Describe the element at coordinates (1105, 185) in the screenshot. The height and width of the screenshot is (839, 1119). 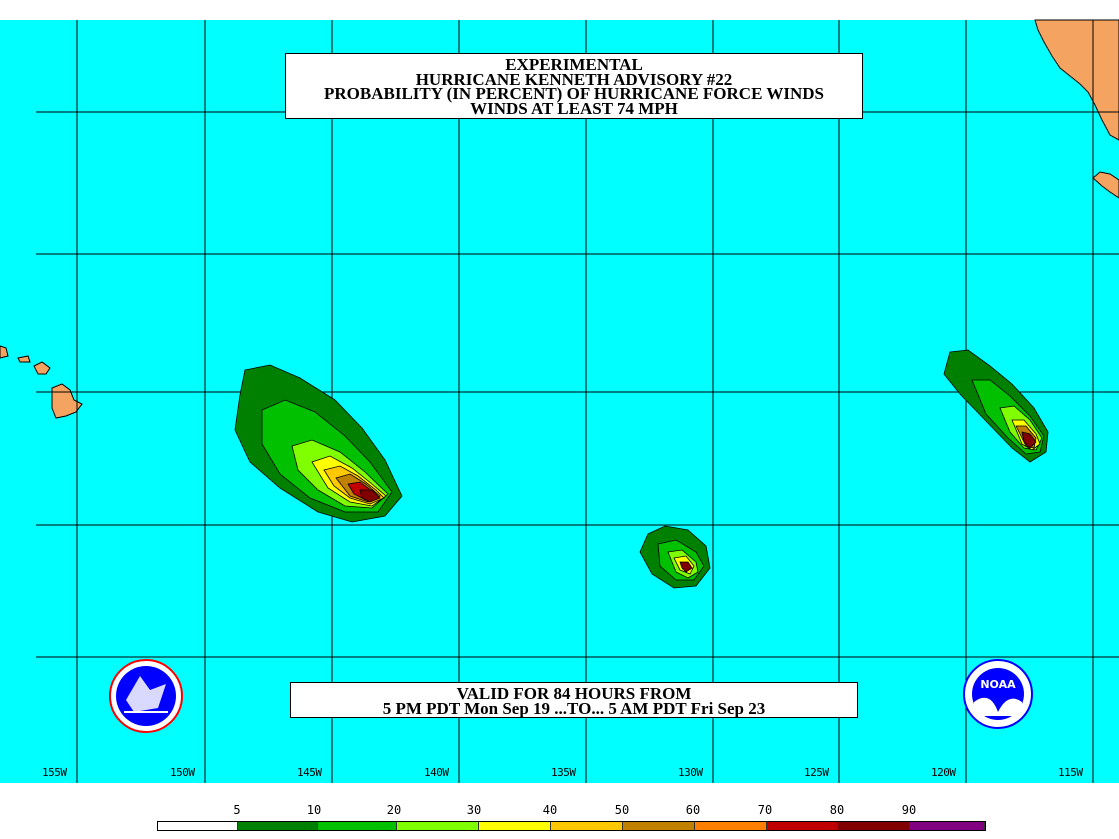
I see `baja-tip` at that location.